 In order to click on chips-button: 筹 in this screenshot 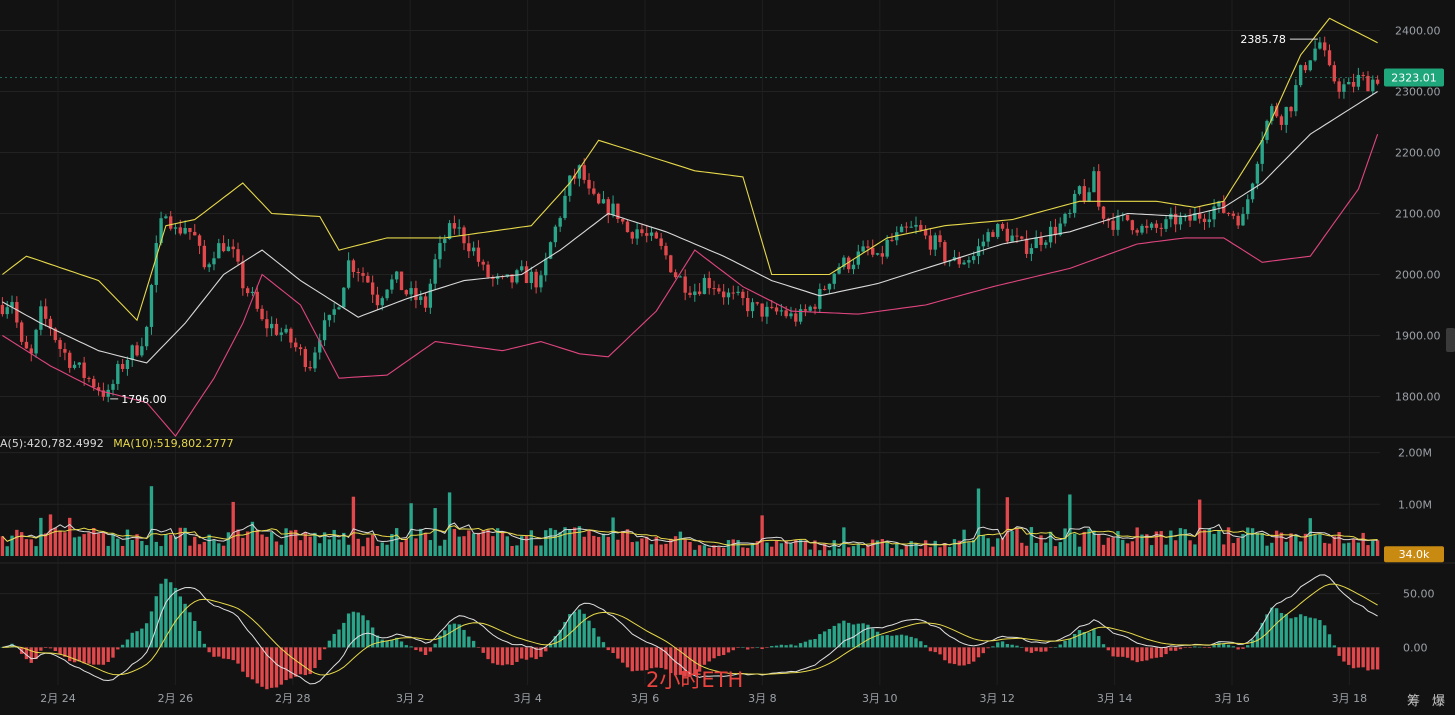, I will do `click(1414, 701)`.